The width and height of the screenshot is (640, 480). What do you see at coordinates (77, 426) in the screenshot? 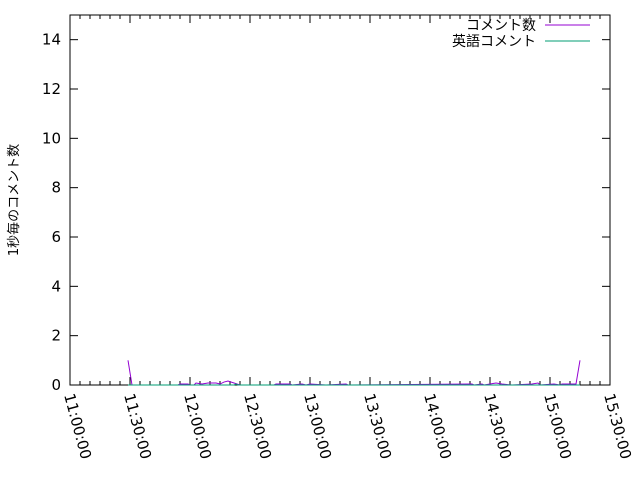
I see `x-tick-label: 11:00:00` at bounding box center [77, 426].